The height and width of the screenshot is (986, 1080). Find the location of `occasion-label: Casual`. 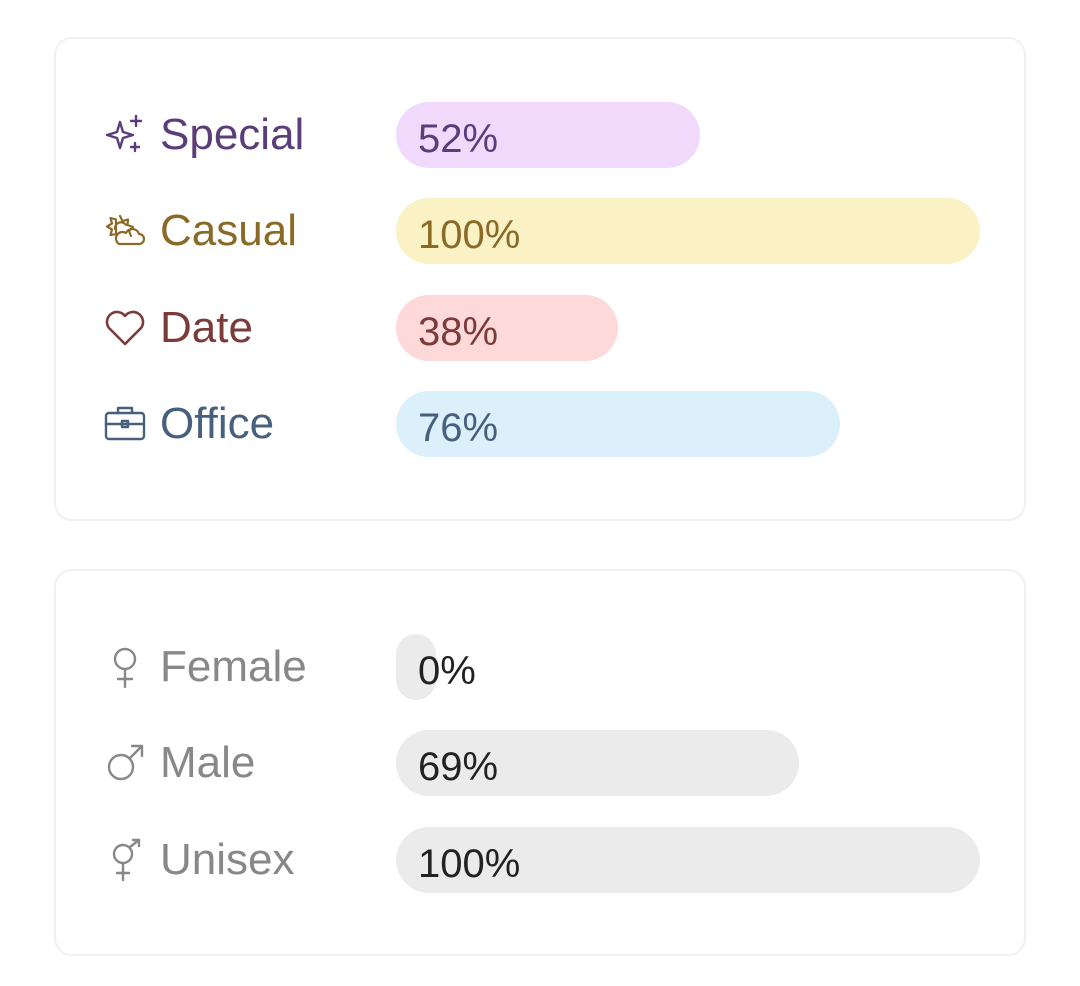

occasion-label: Casual is located at coordinates (228, 230).